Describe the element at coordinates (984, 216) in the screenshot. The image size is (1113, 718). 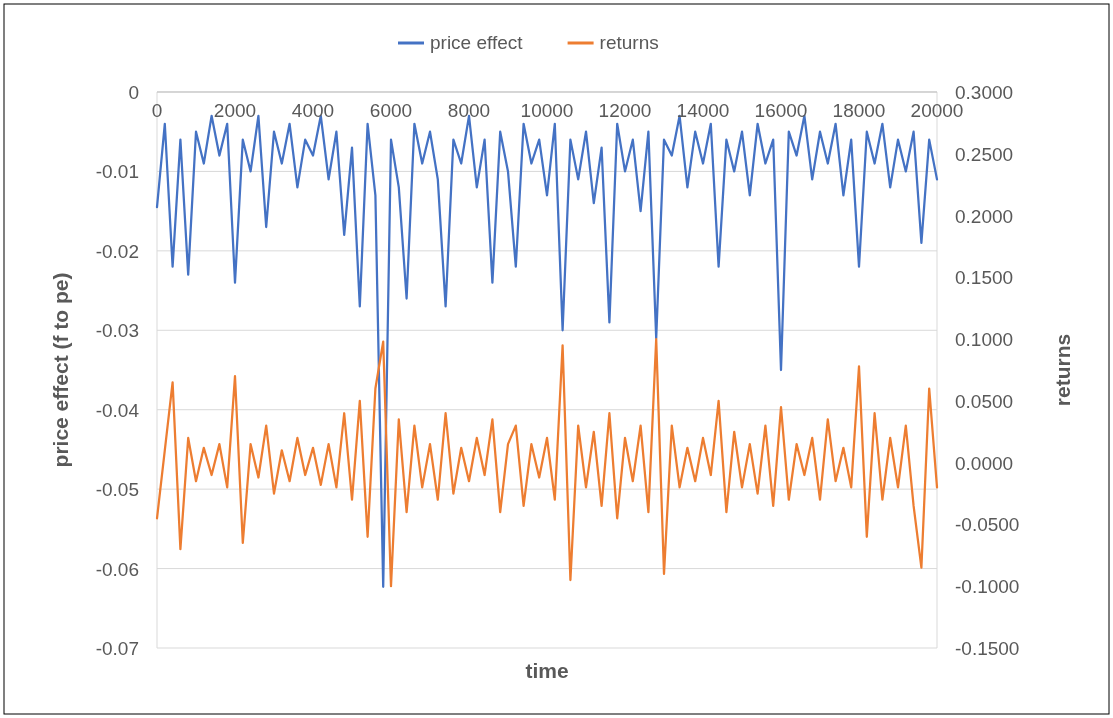
I see `y2-tick-label: 0.2000` at that location.